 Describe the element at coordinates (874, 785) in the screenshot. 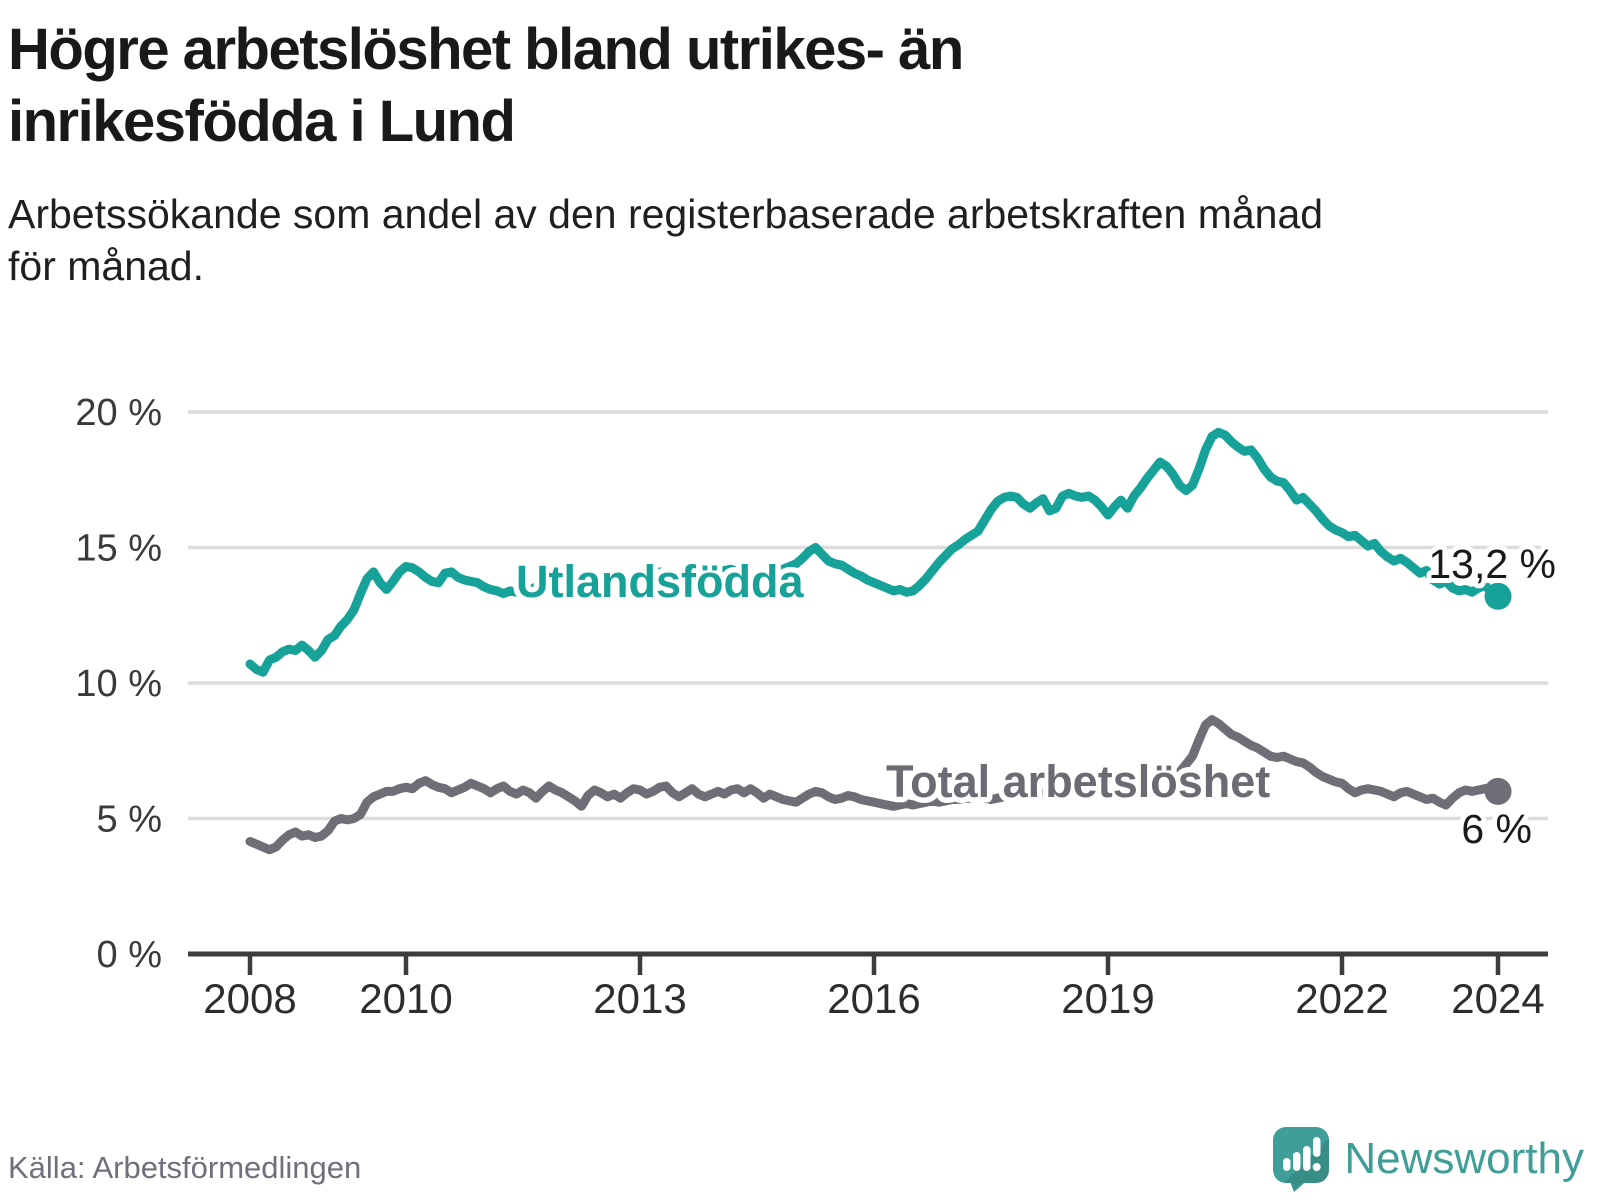

I see `series-line-total-arbetsl-shet` at that location.